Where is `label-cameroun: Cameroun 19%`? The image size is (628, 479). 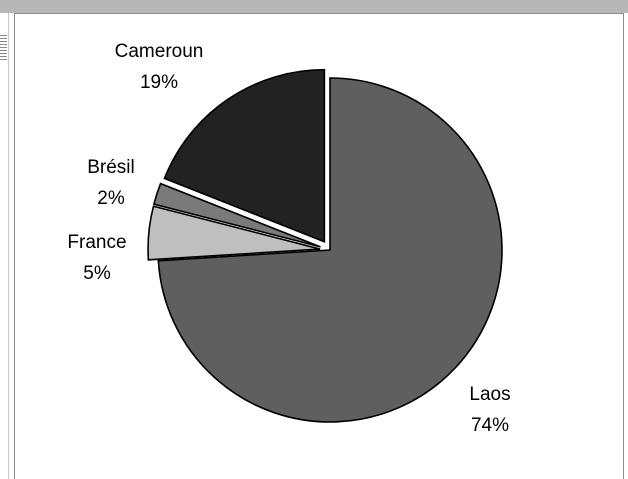
label-cameroun: Cameroun 19% is located at coordinates (159, 67).